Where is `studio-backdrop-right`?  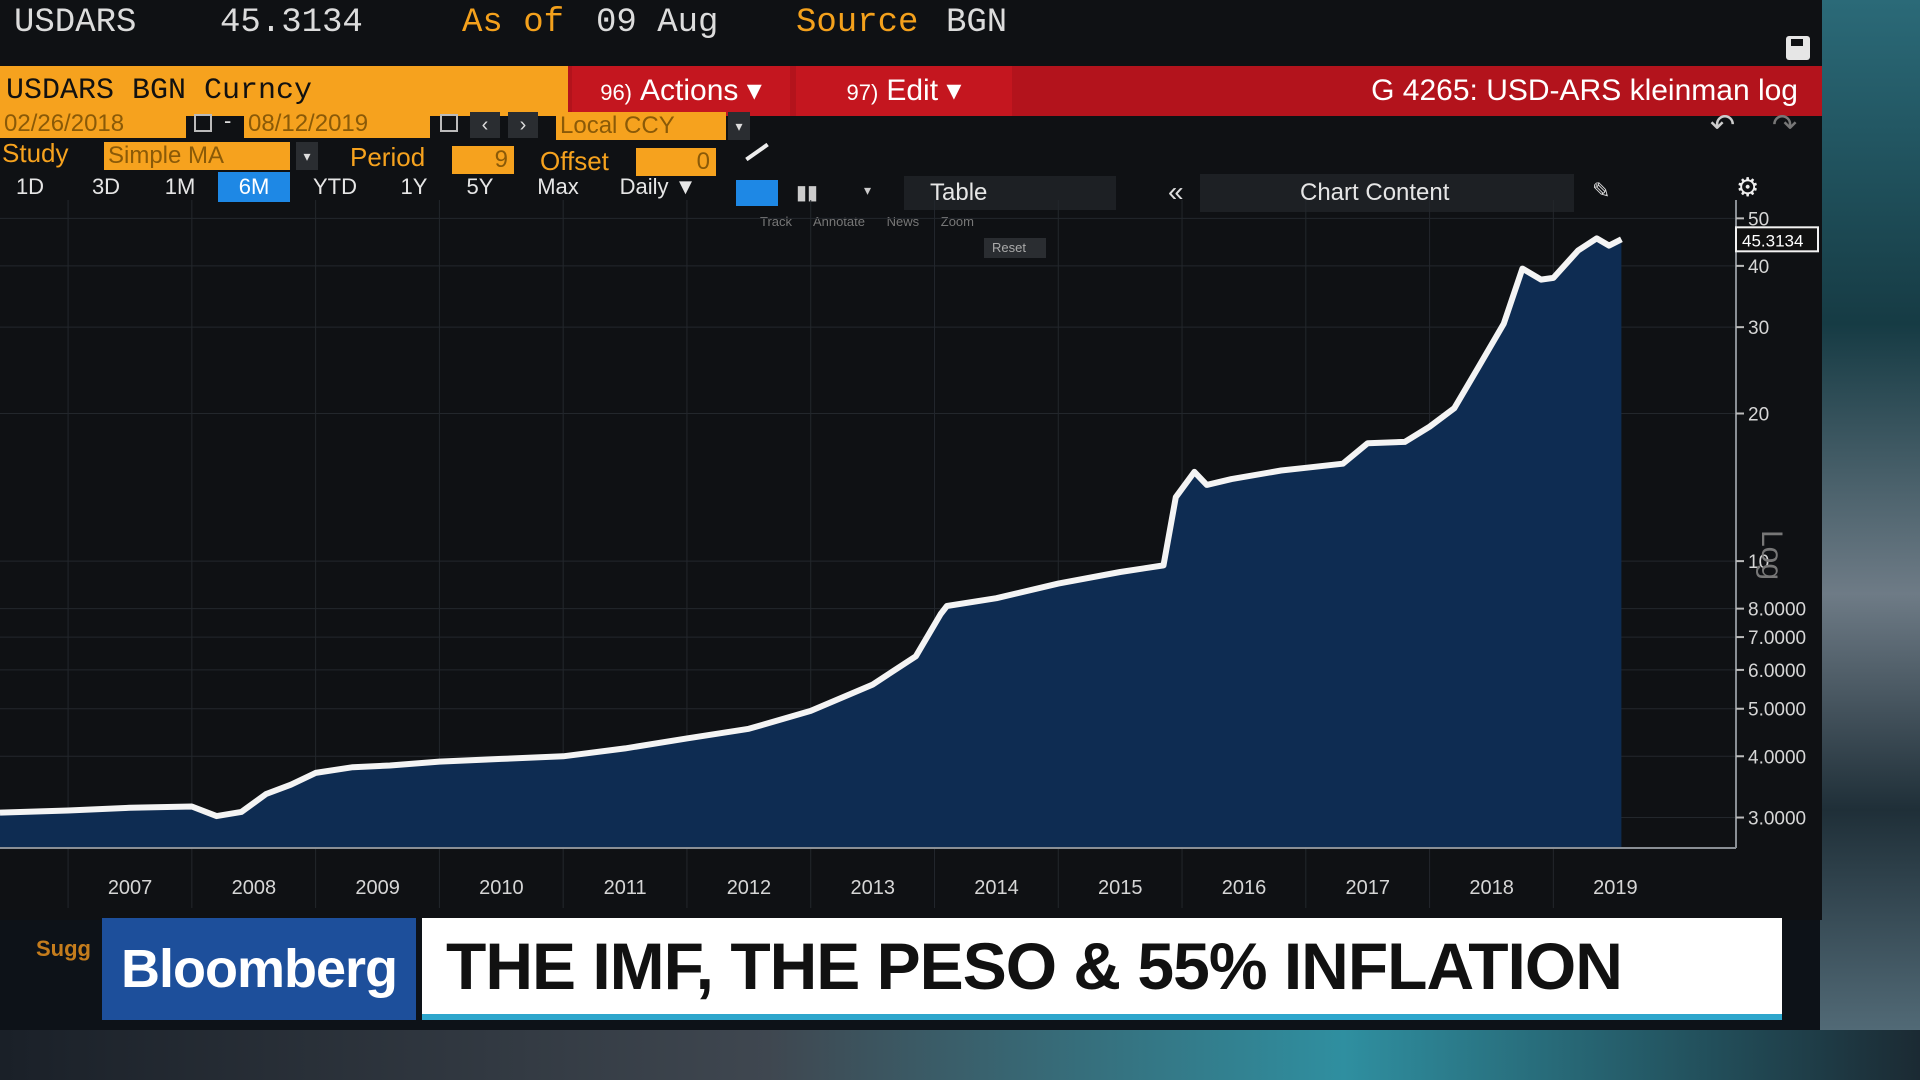
studio-backdrop-right is located at coordinates (1870, 540).